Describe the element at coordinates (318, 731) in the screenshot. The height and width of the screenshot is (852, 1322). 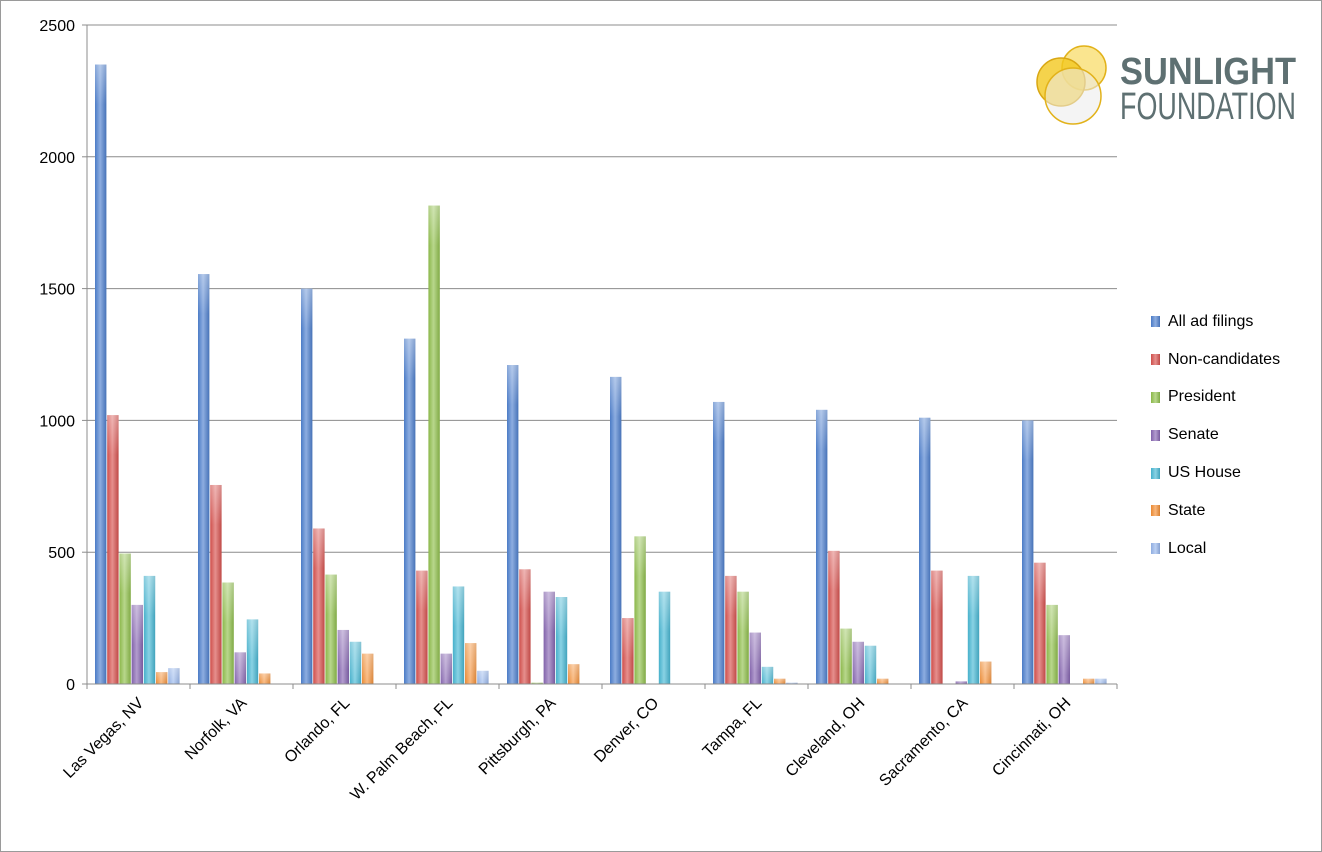
I see `x-category-label: Orlando, FL` at that location.